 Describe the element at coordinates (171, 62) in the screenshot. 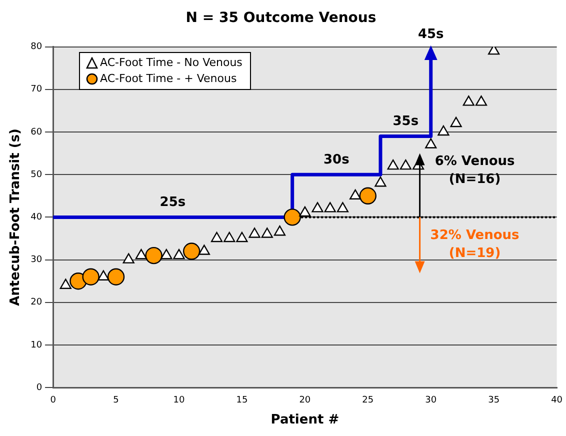

I see `legend-label: AC-Foot Time - No Venous` at that location.